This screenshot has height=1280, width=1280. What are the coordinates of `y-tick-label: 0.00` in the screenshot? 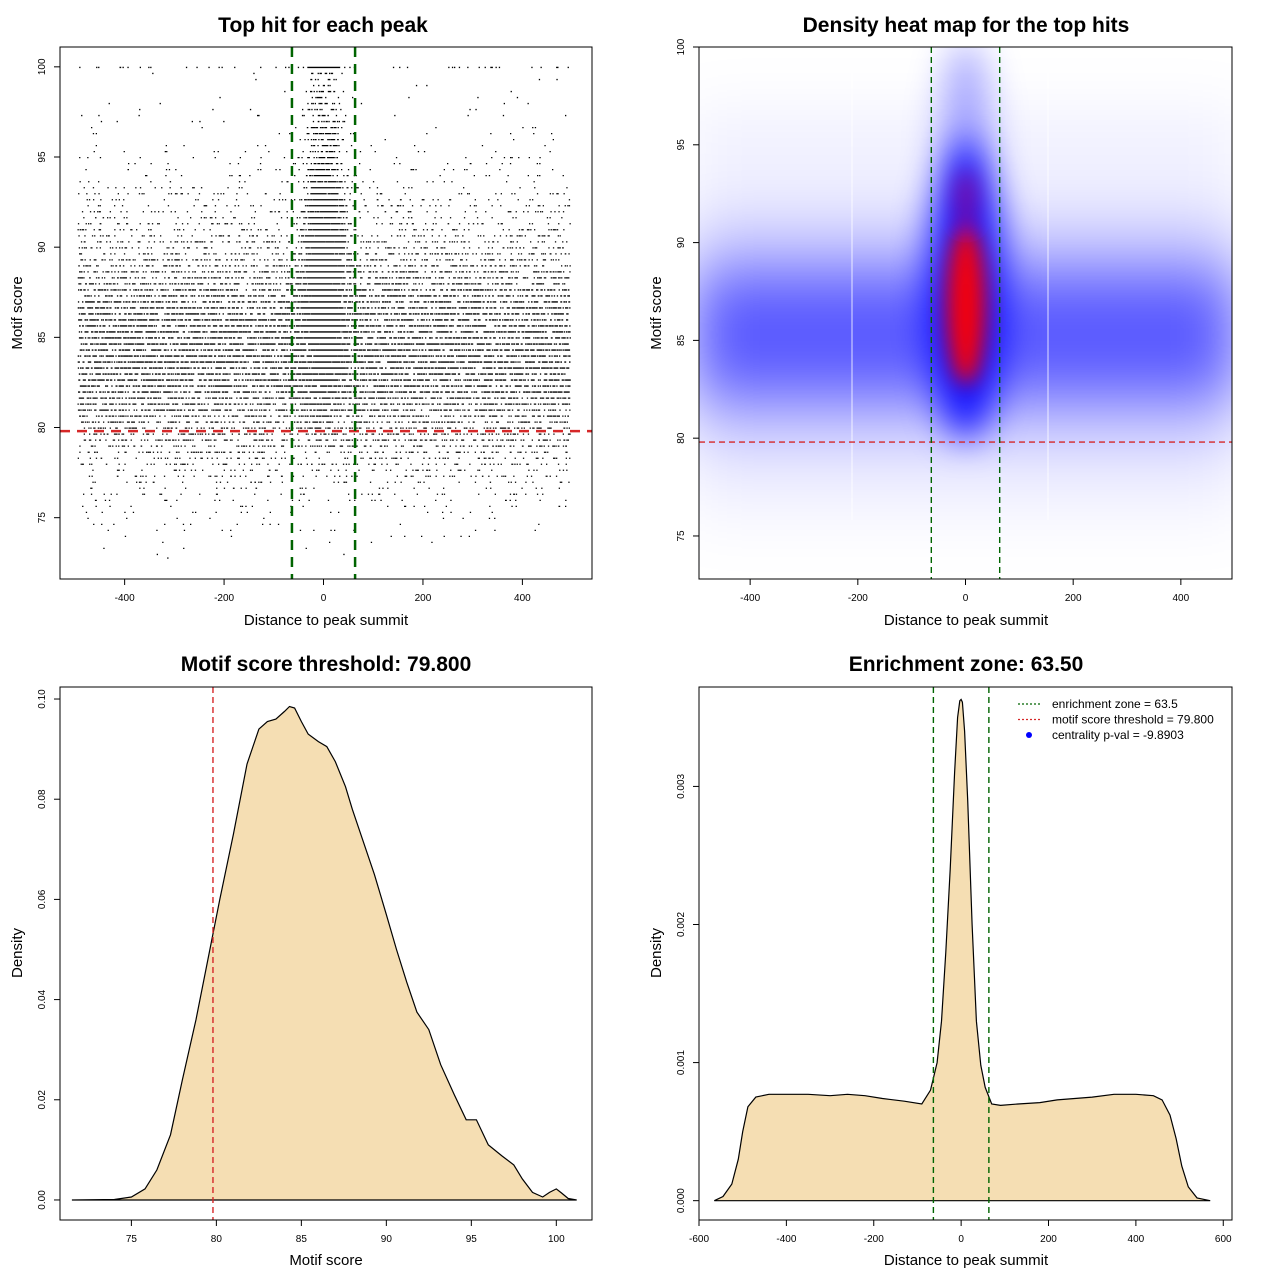 It's located at (42, 1200).